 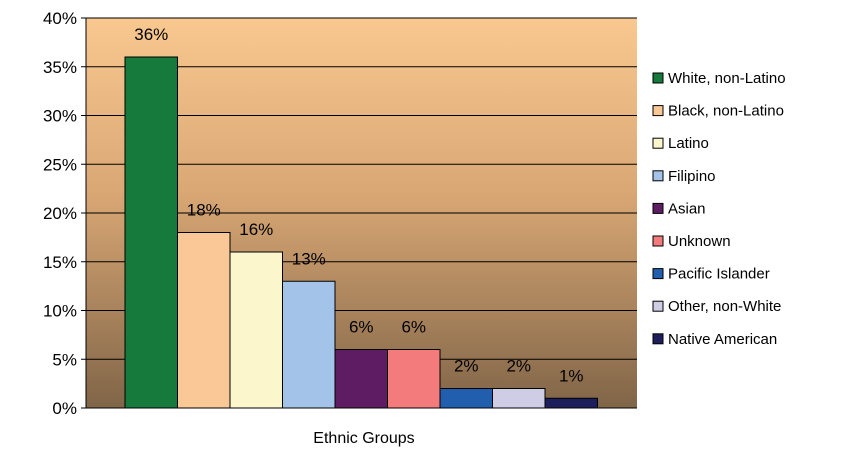 I want to click on legend-label: Pacific Islander, so click(x=719, y=274).